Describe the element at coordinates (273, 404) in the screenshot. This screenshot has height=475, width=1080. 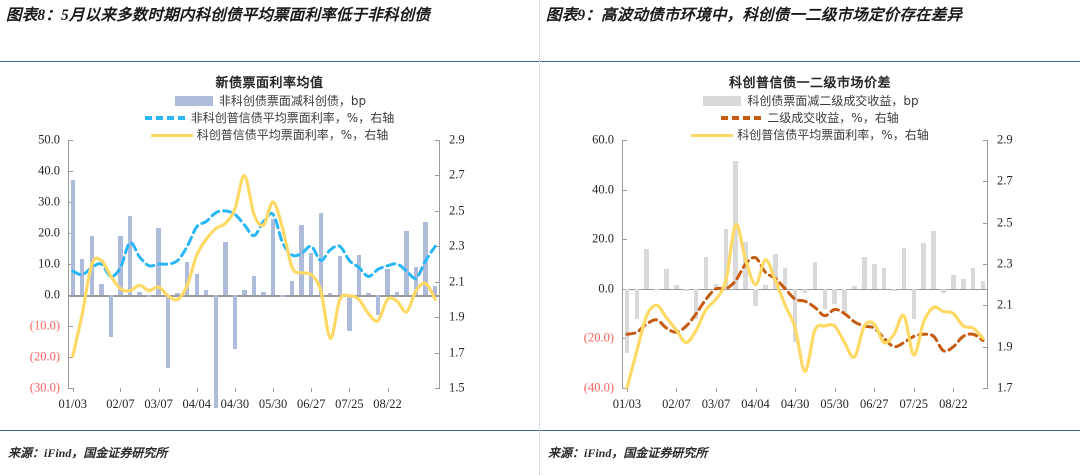
I see `x-axis-label: 05/30` at that location.